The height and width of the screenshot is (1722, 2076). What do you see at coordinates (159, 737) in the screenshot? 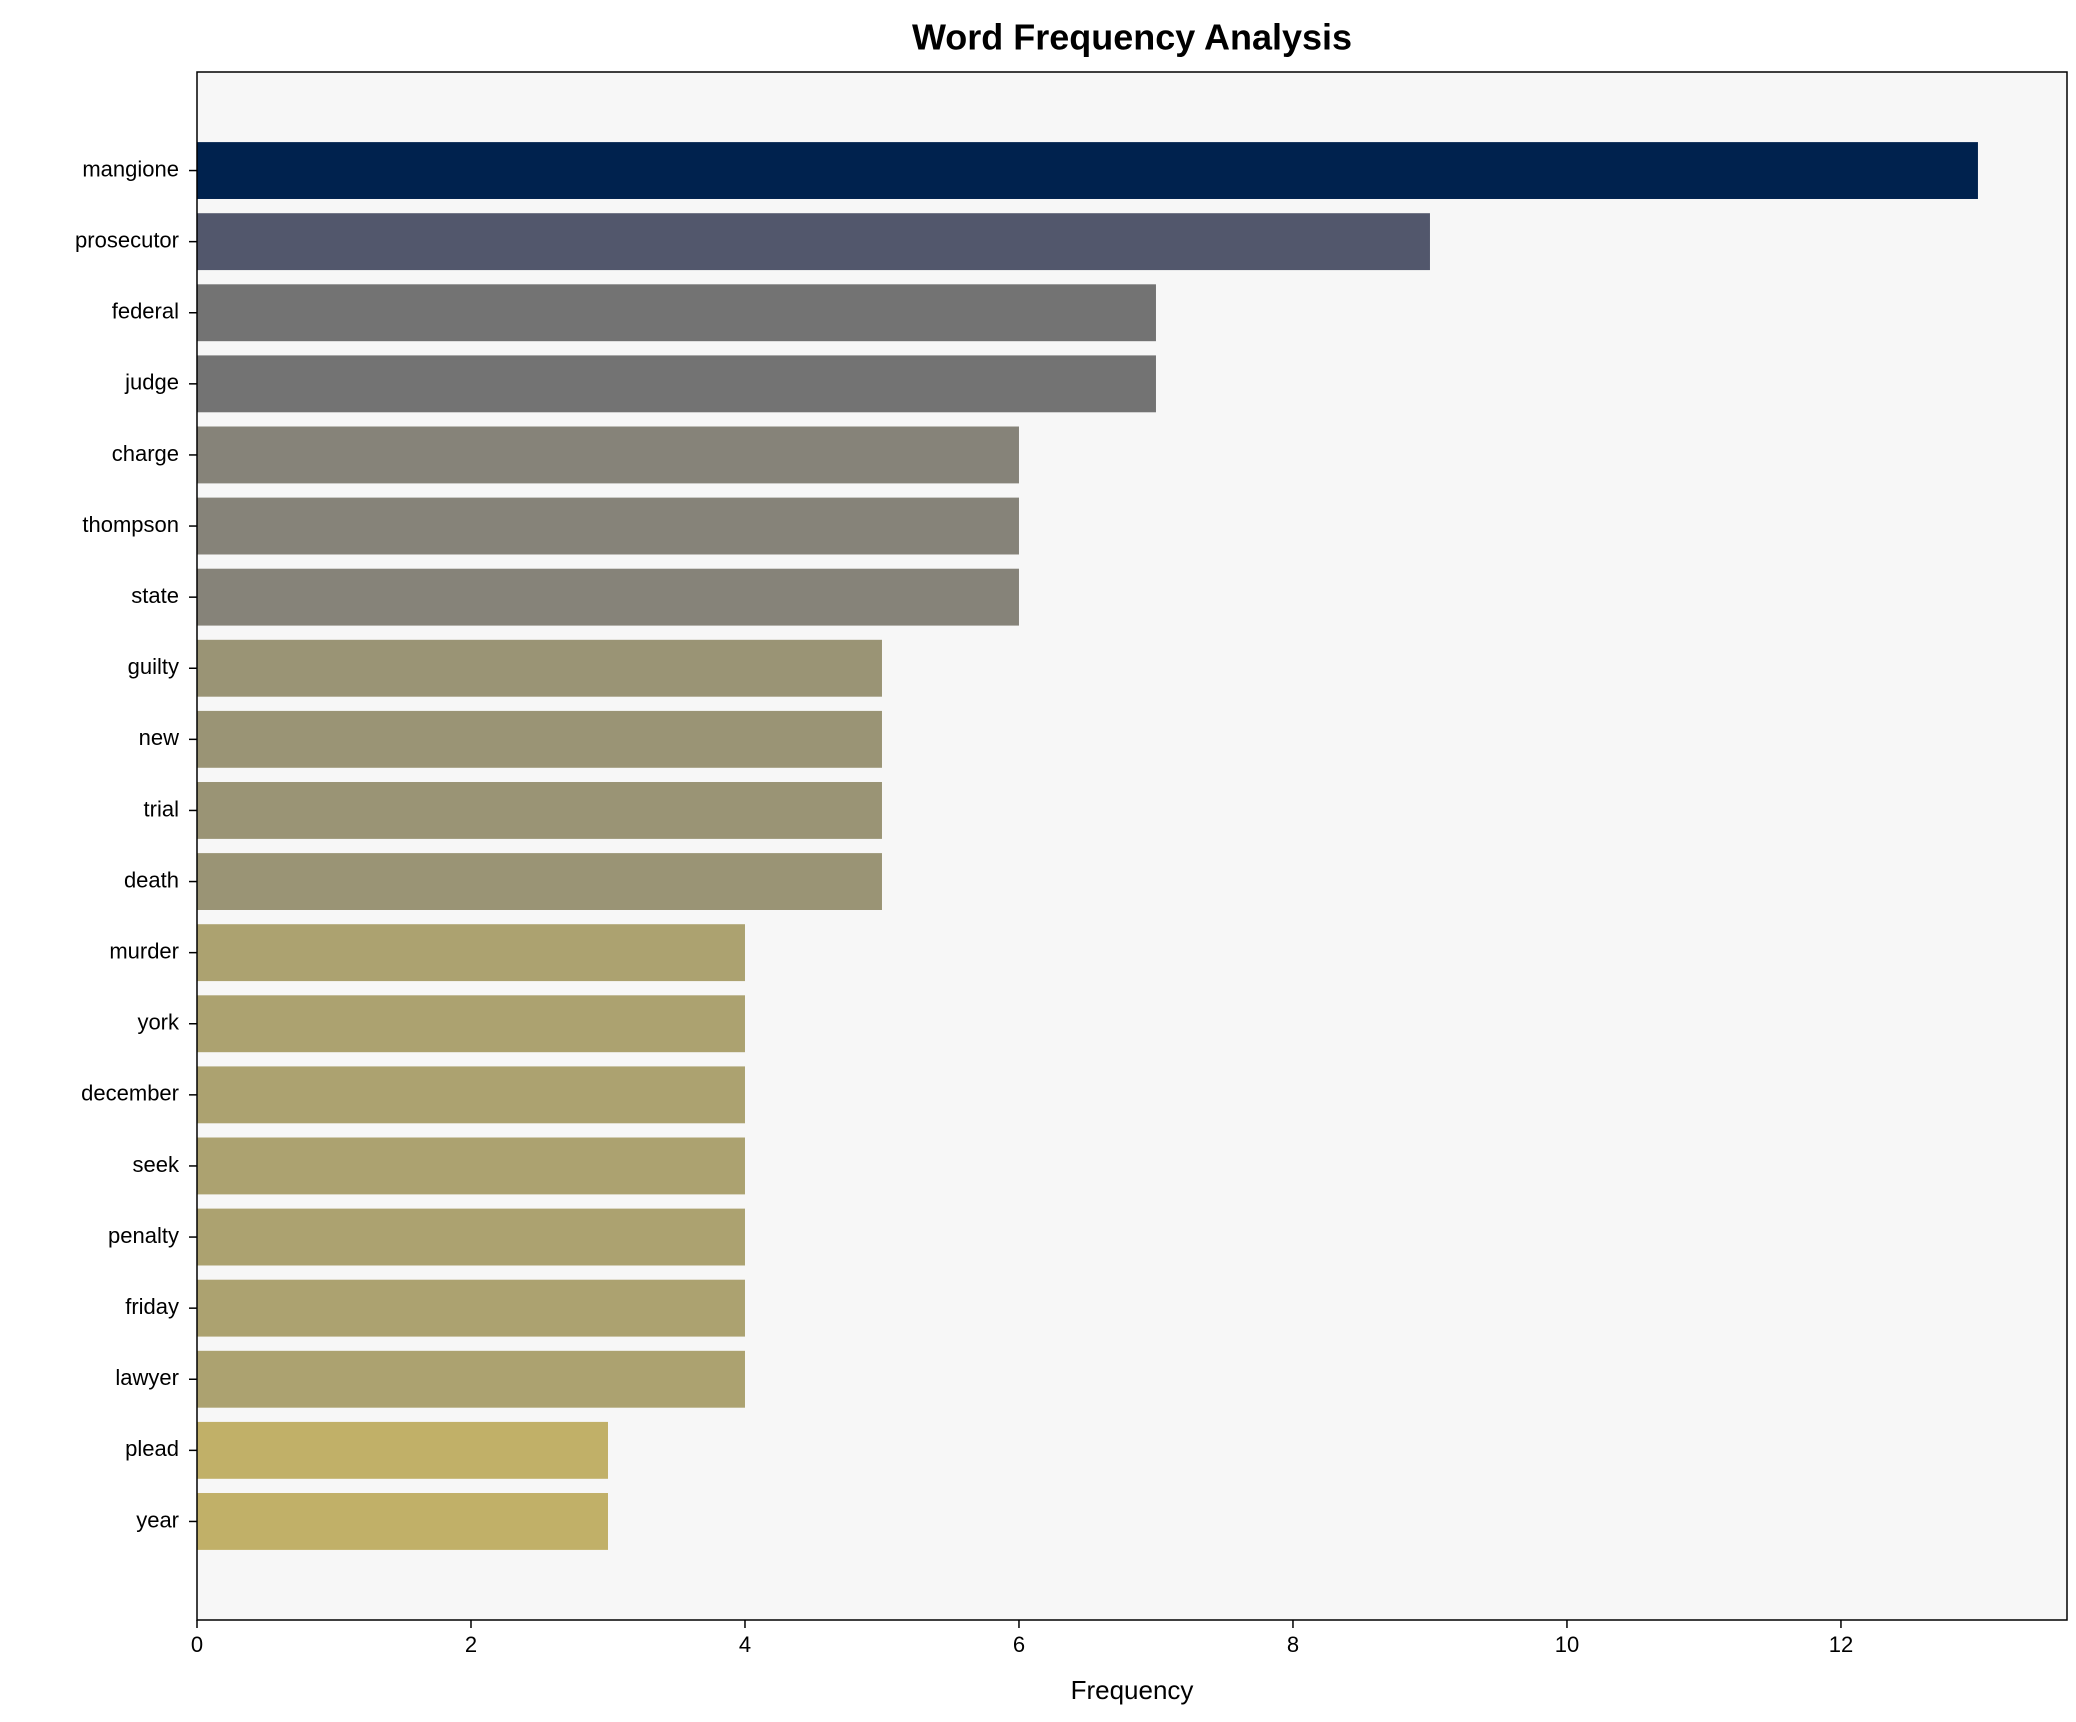
I see `y-tick-label: new` at bounding box center [159, 737].